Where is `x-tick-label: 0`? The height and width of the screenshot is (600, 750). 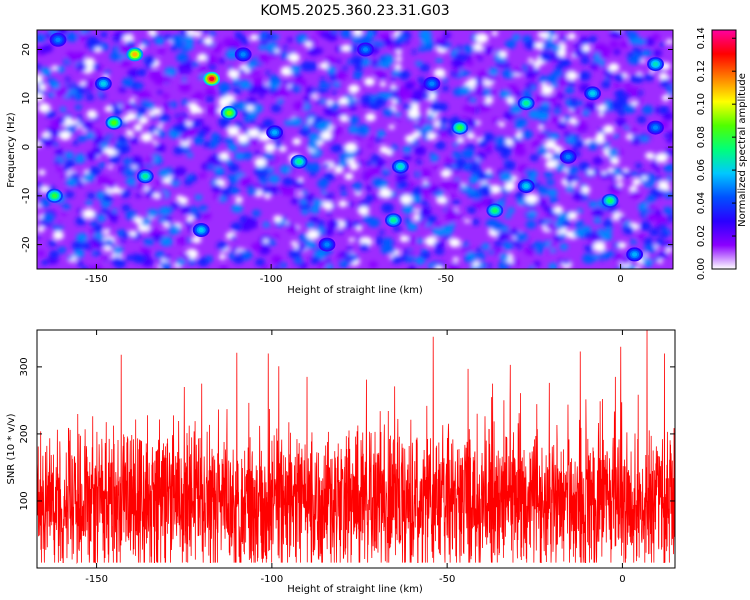
x-tick-label: 0 is located at coordinates (620, 279).